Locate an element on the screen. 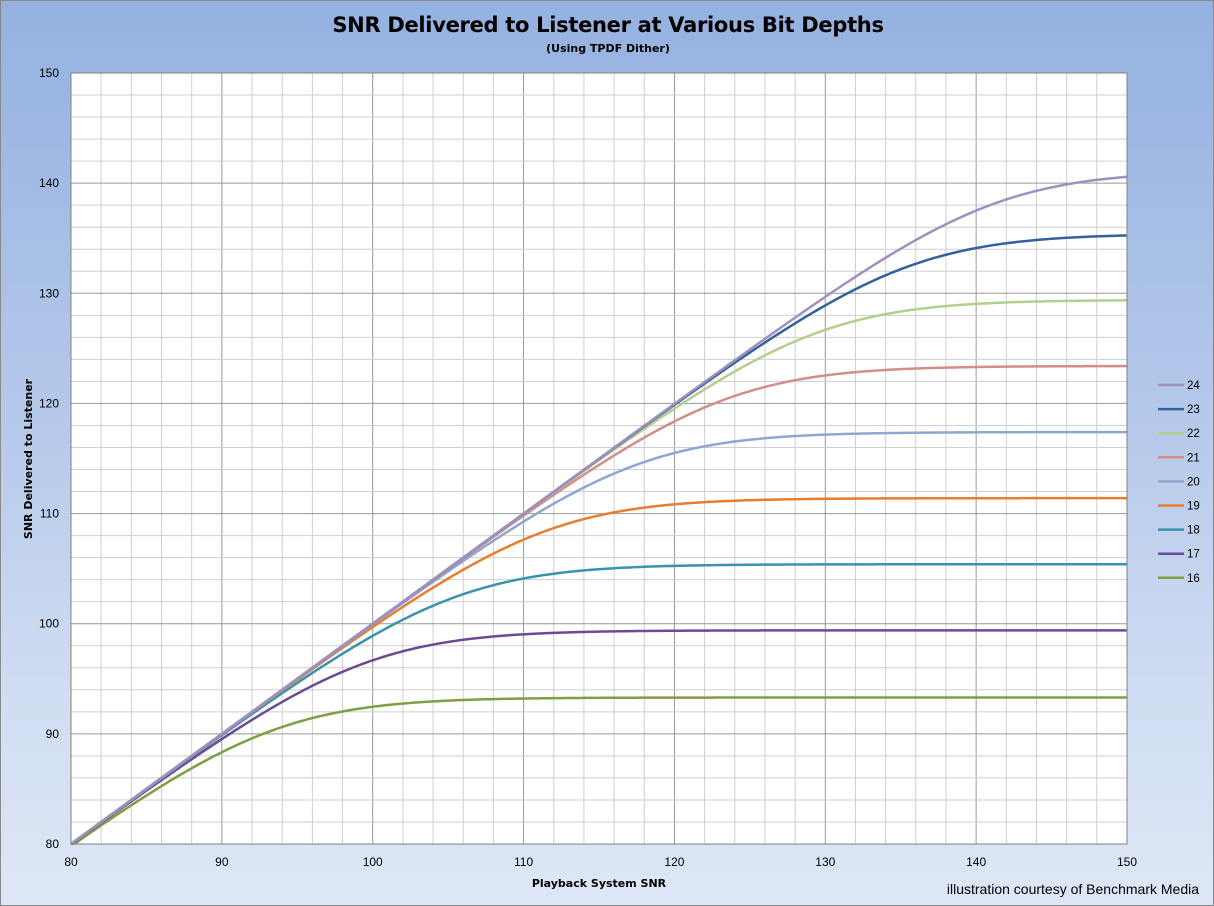 This screenshot has width=1214, height=906. y-tick-label: 100 is located at coordinates (49, 624).